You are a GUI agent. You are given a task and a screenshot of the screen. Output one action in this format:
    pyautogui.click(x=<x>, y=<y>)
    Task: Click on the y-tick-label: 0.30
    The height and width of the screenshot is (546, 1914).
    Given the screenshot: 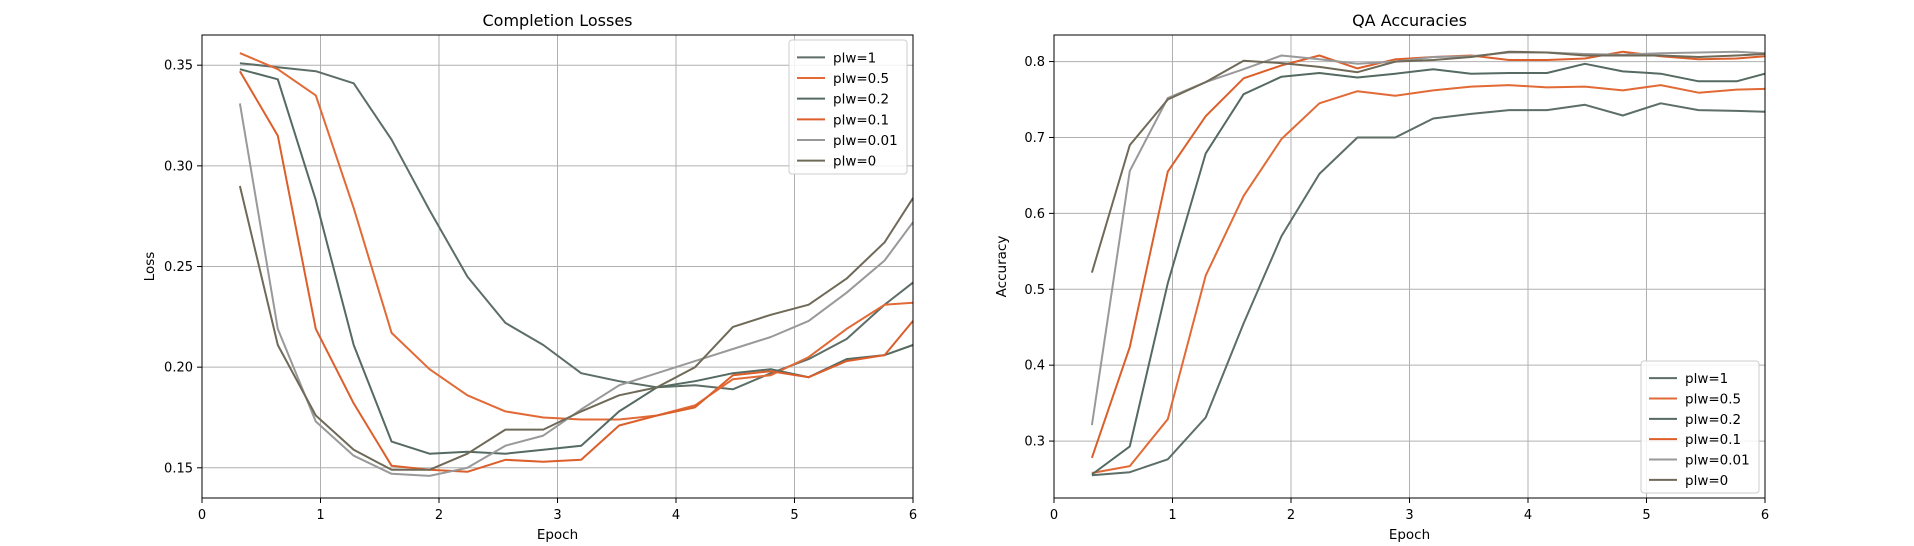 What is the action you would take?
    pyautogui.click(x=178, y=166)
    